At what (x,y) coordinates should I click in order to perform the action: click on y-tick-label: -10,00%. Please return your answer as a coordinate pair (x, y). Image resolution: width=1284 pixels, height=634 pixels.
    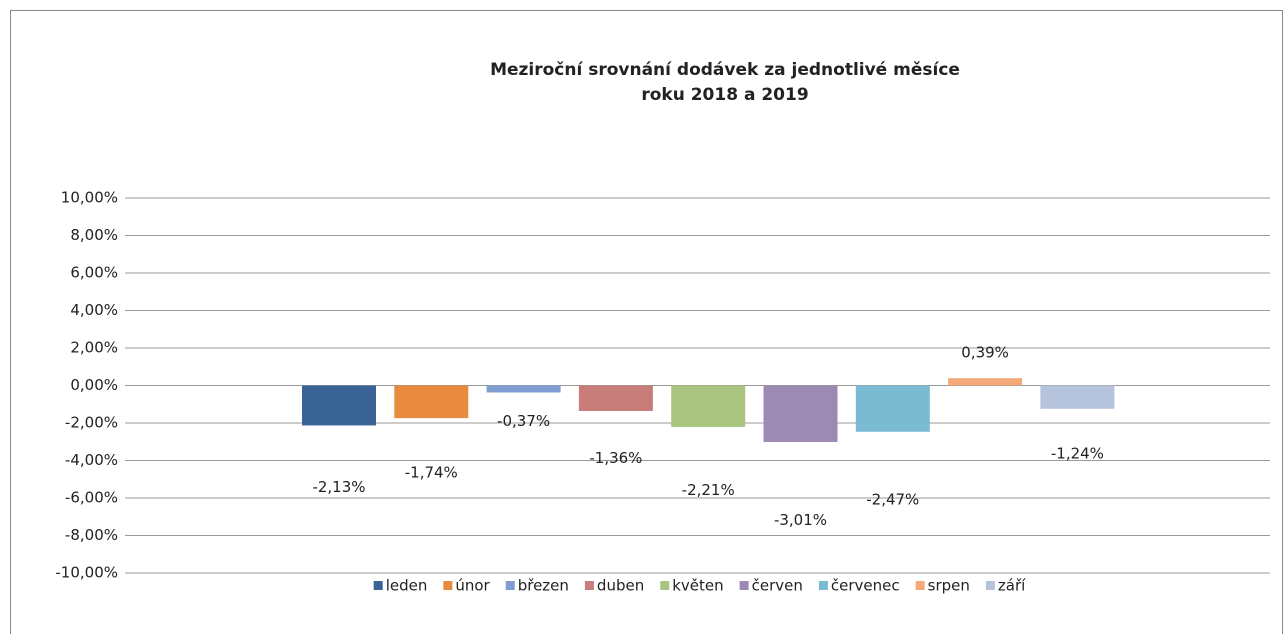
    Looking at the image, I should click on (86, 573).